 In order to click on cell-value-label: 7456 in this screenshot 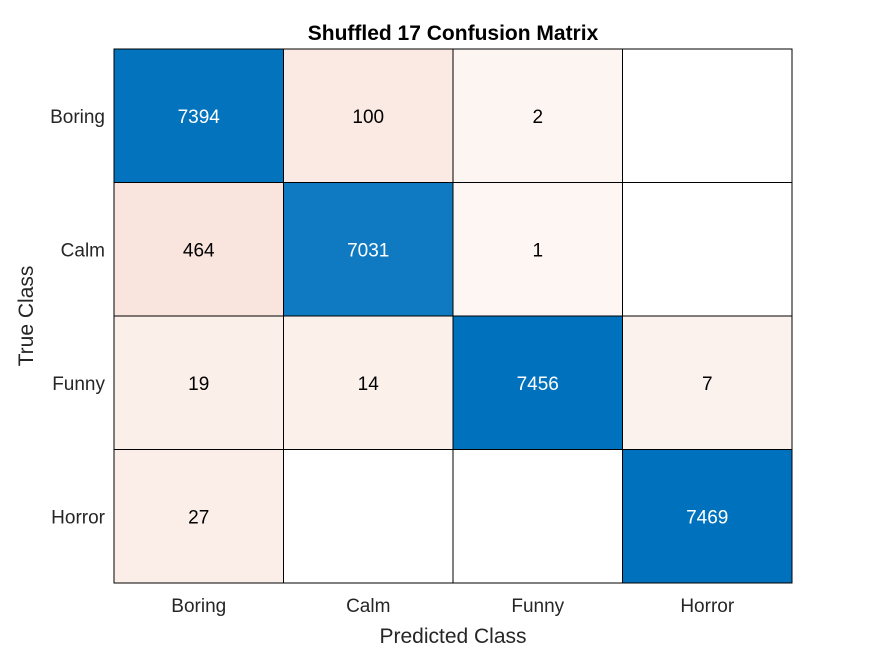, I will do `click(538, 384)`.